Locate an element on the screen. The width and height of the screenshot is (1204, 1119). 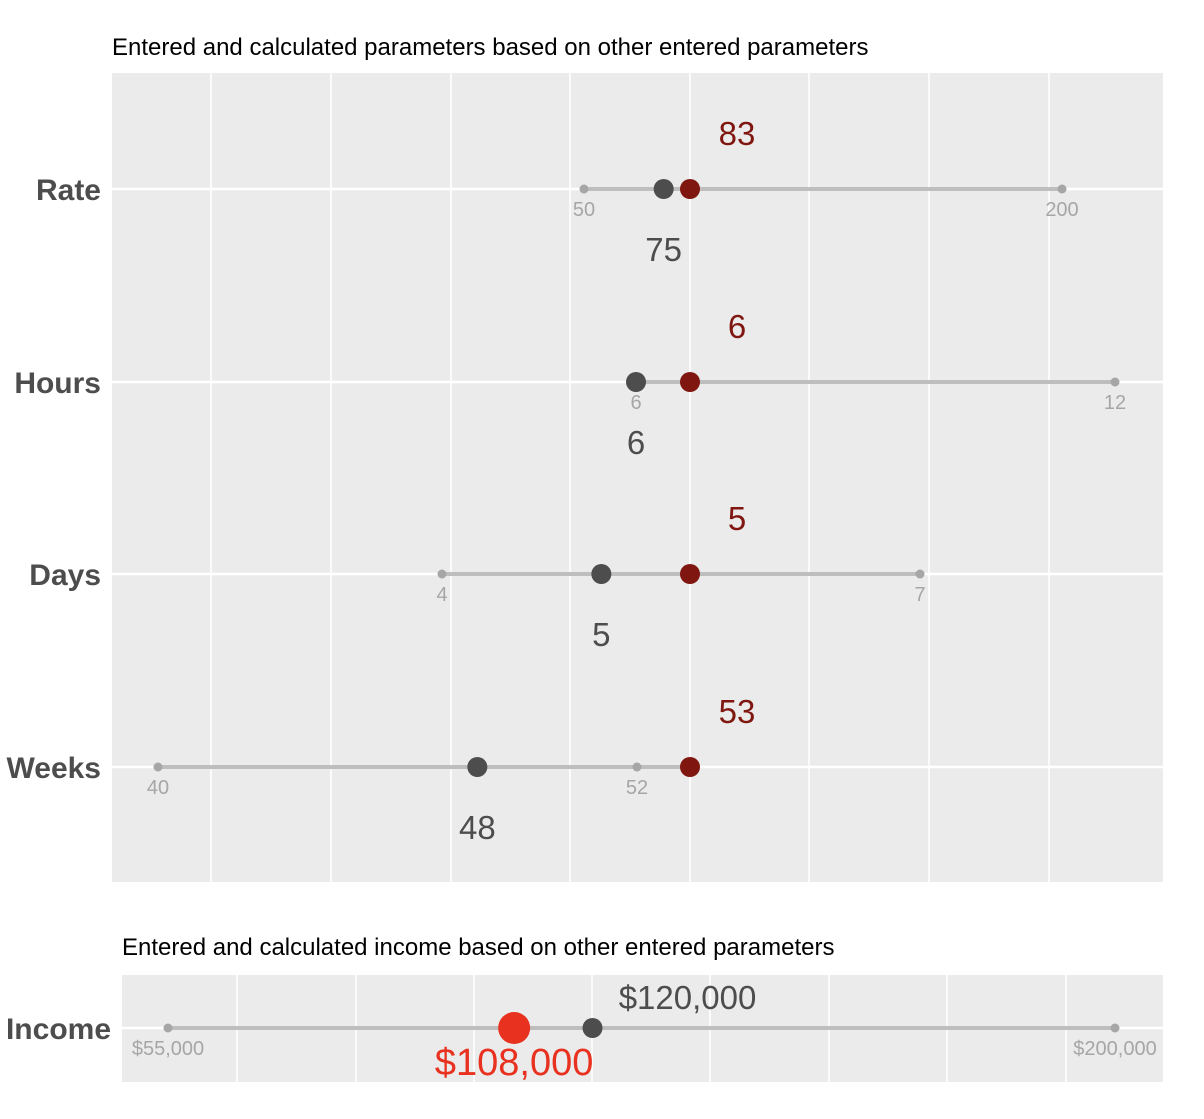
entered-value-label: 5 is located at coordinates (601, 634).